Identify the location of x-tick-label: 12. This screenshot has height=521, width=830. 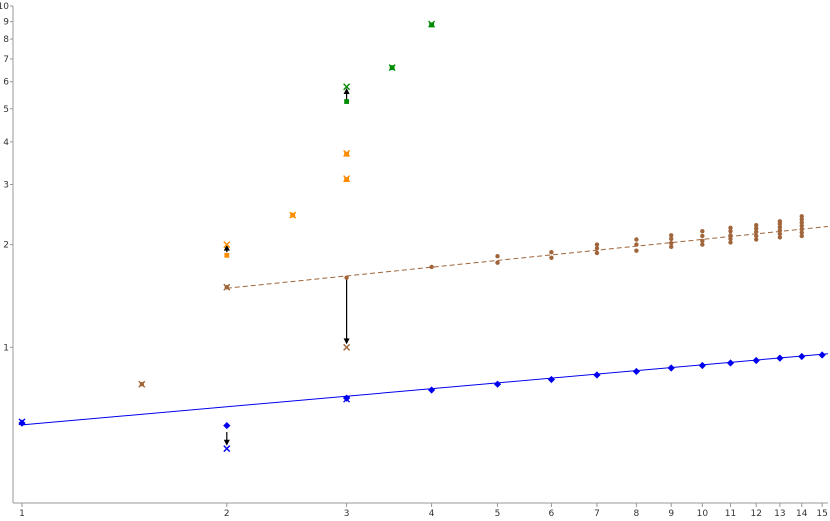
(755, 514).